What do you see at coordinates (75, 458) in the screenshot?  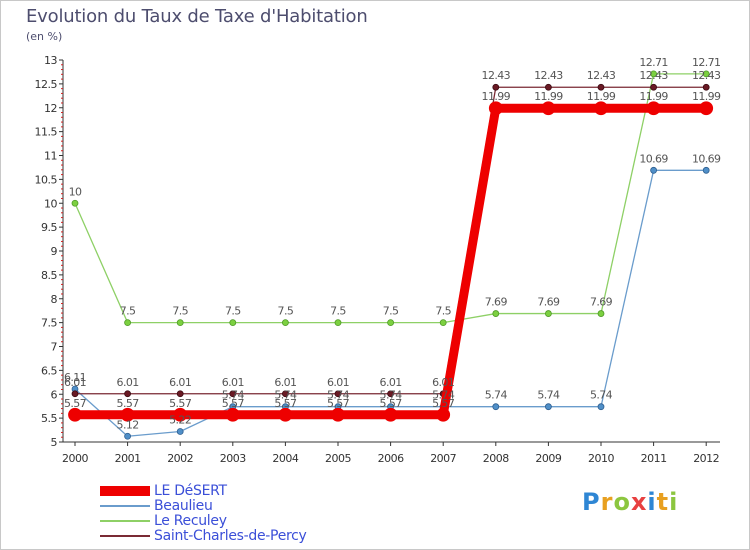 I see `x-tick-label: 2000` at bounding box center [75, 458].